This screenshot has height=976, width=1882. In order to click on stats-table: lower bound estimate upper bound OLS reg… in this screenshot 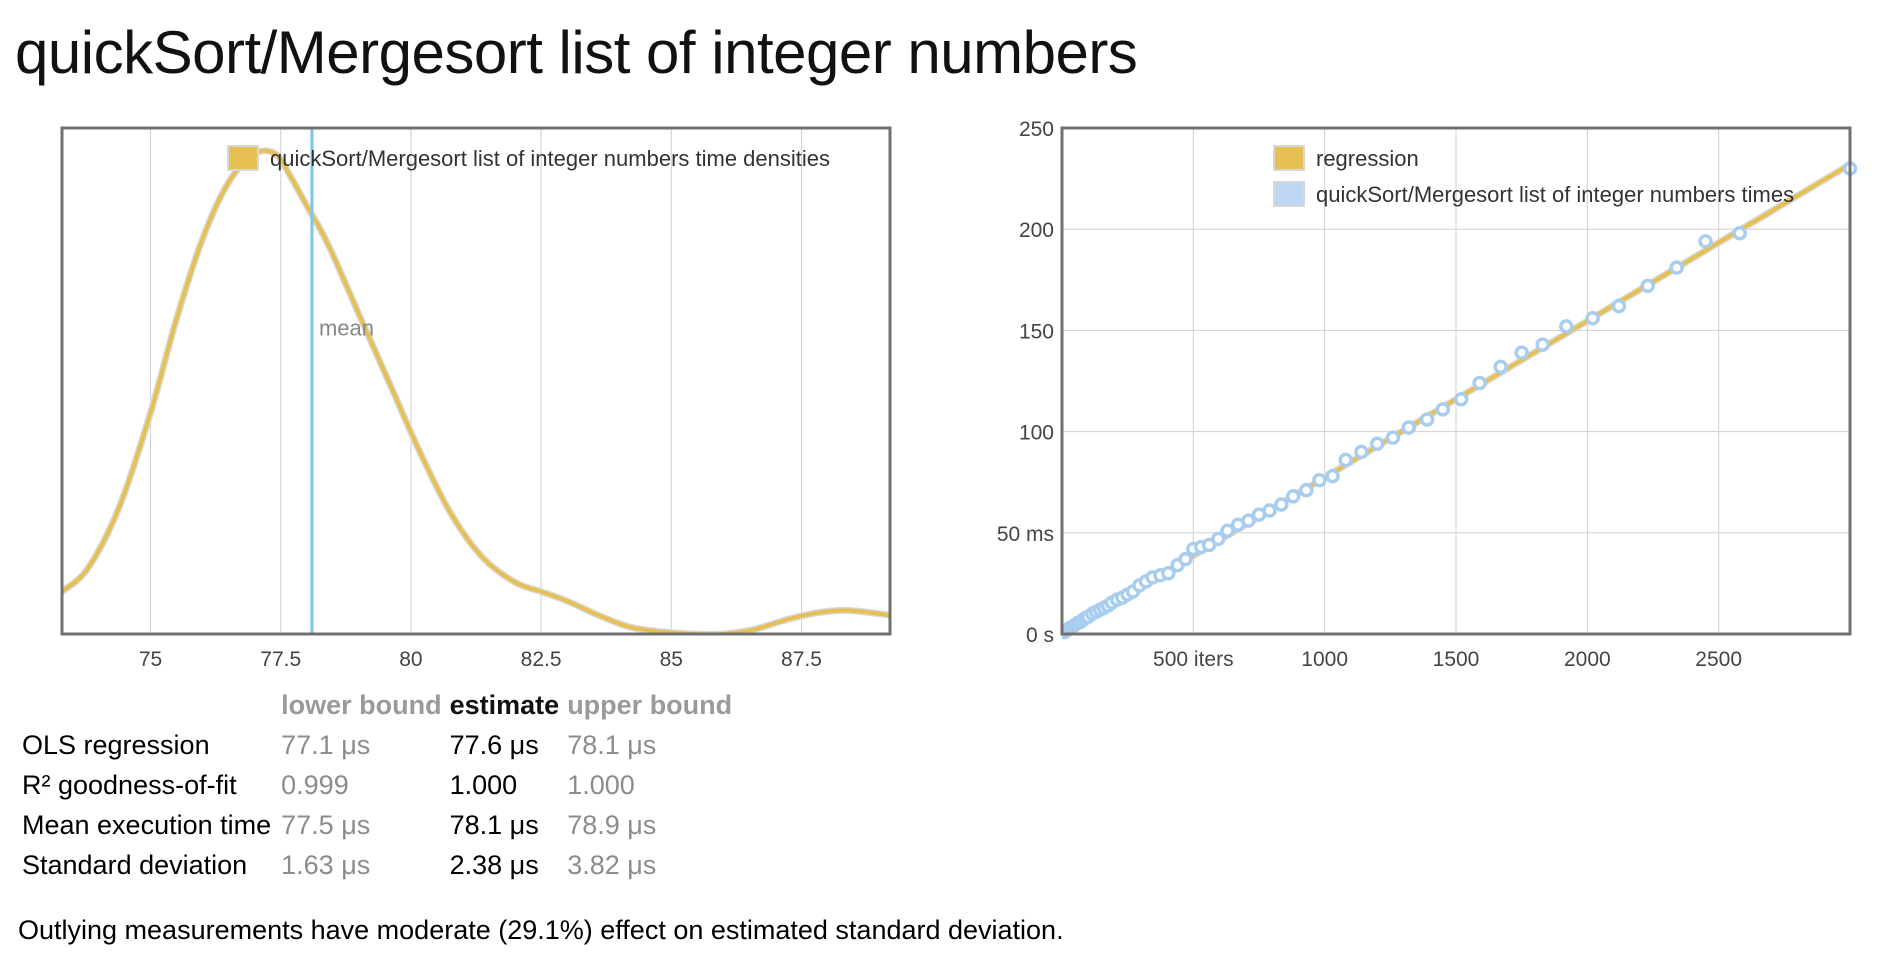, I will do `click(377, 785)`.